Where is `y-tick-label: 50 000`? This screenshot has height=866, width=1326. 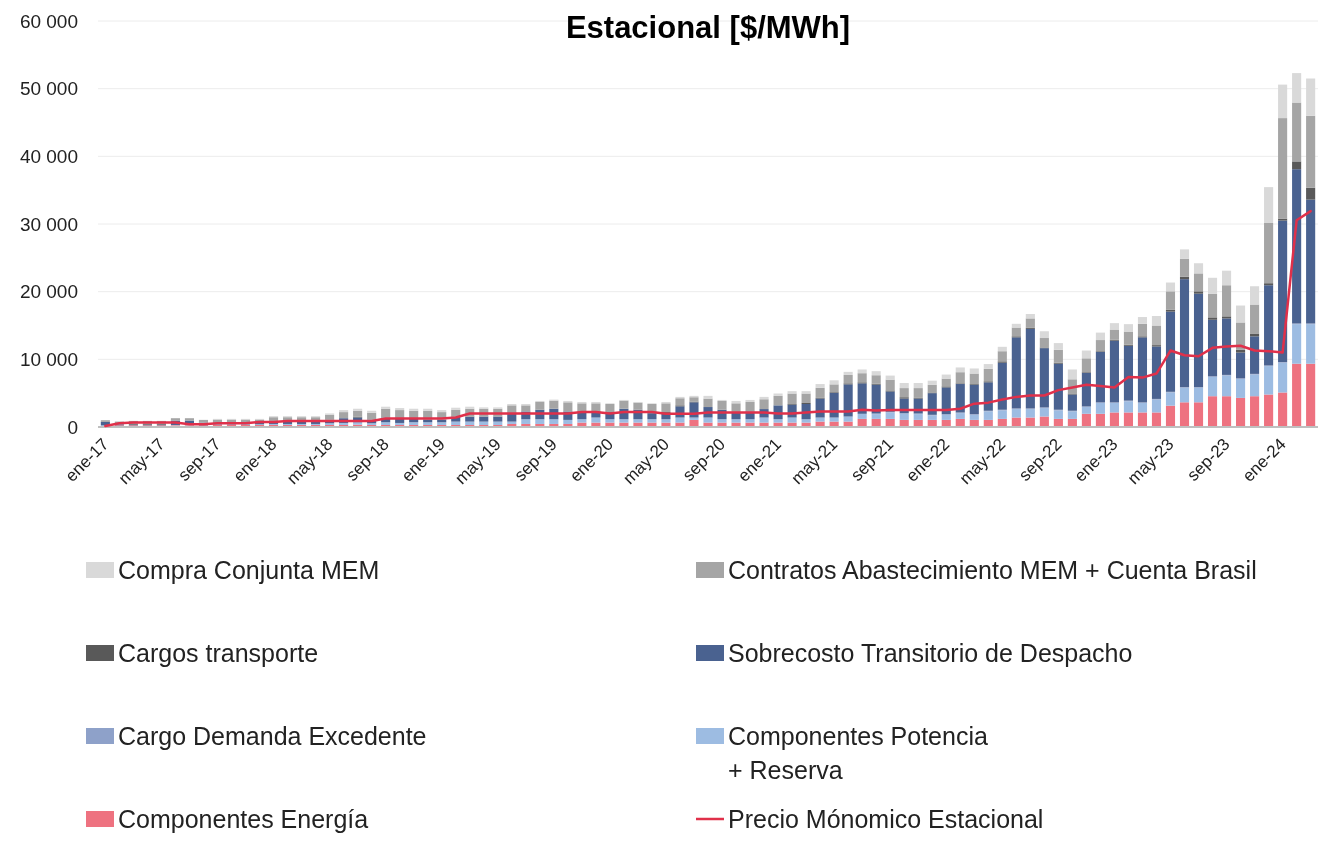
y-tick-label: 50 000 is located at coordinates (48, 89).